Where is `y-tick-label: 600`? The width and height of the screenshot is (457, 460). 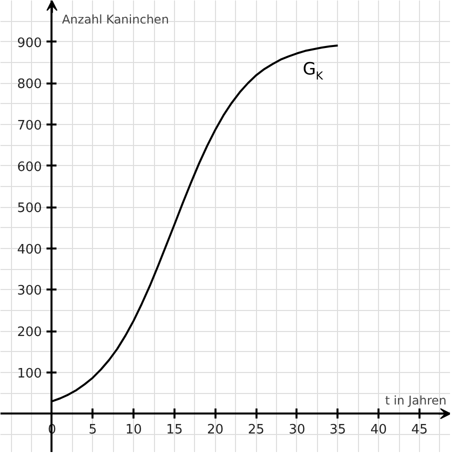
y-tick-label: 600 is located at coordinates (29, 167).